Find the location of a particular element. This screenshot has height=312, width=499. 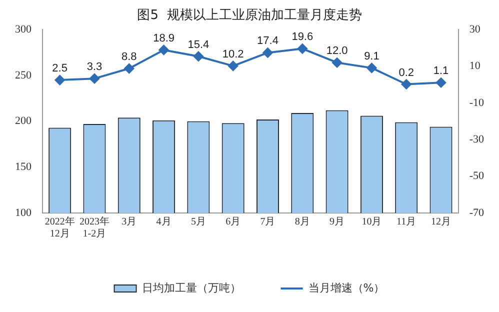

y-tick-label: 200 is located at coordinates (23, 121).